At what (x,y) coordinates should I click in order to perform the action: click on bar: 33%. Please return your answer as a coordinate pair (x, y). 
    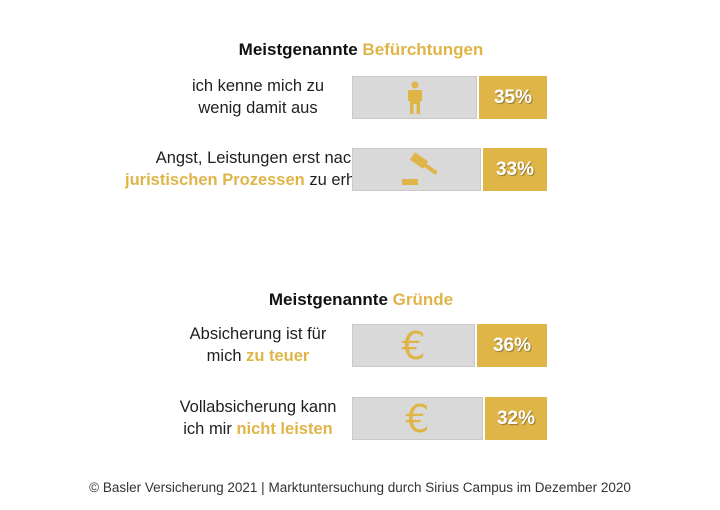
    Looking at the image, I should click on (449, 169).